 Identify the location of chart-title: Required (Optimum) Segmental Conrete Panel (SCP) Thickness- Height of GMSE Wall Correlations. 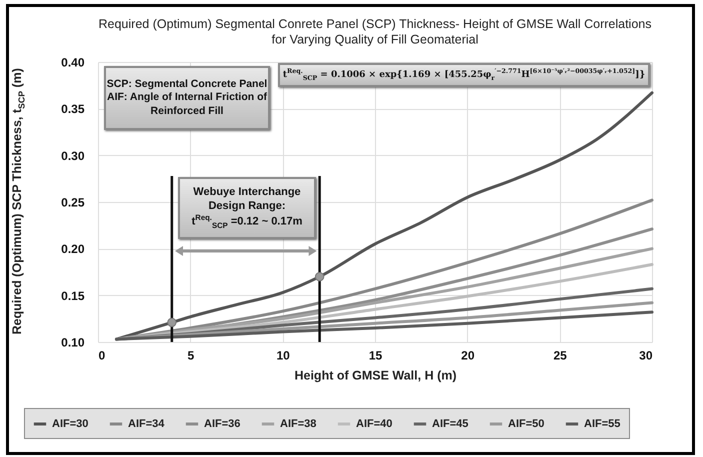
(375, 24).